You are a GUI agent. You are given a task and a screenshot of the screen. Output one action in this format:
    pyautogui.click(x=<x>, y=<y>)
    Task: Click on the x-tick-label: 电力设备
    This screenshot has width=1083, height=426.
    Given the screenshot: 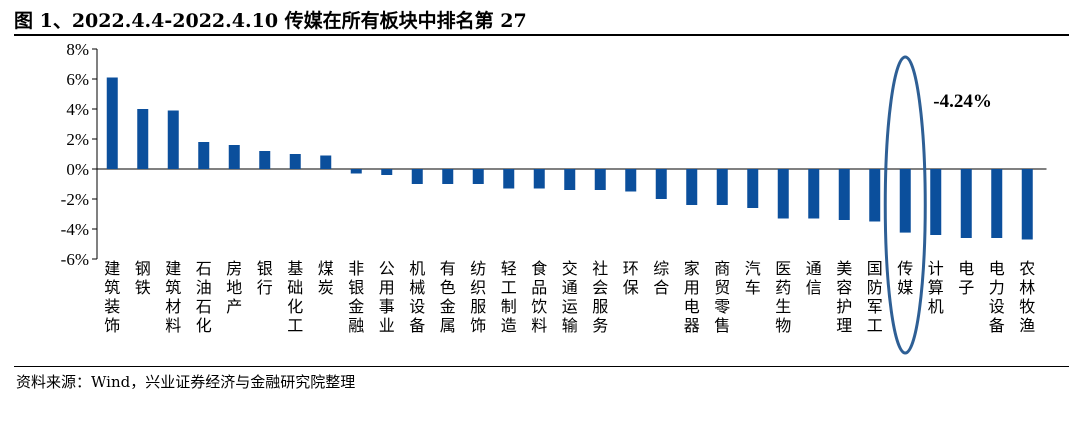 What is the action you would take?
    pyautogui.click(x=997, y=297)
    